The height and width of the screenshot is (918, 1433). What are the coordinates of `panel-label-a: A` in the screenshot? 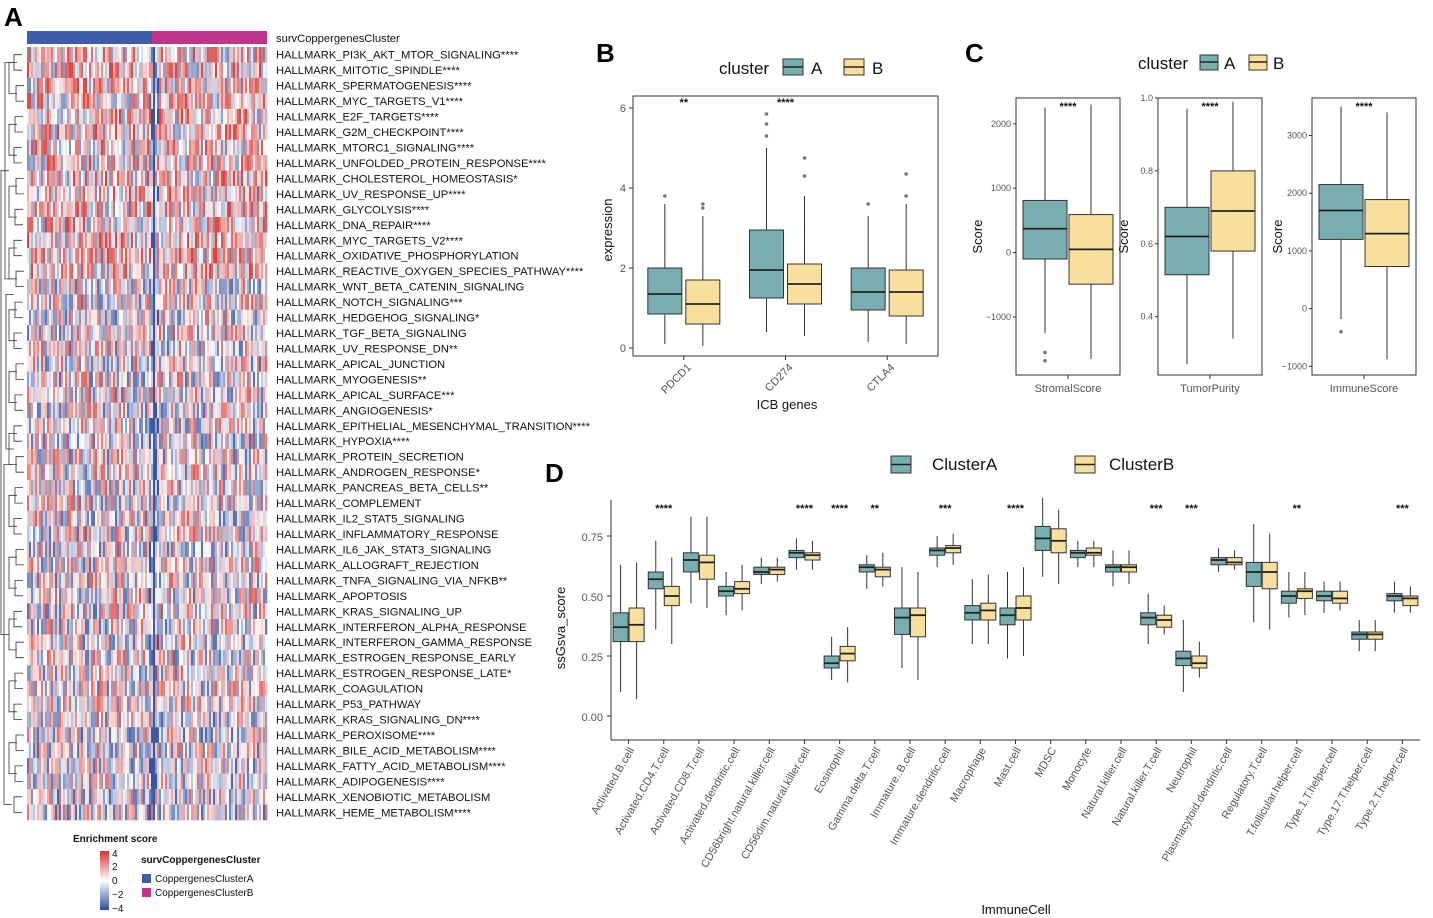 It's located at (13, 17).